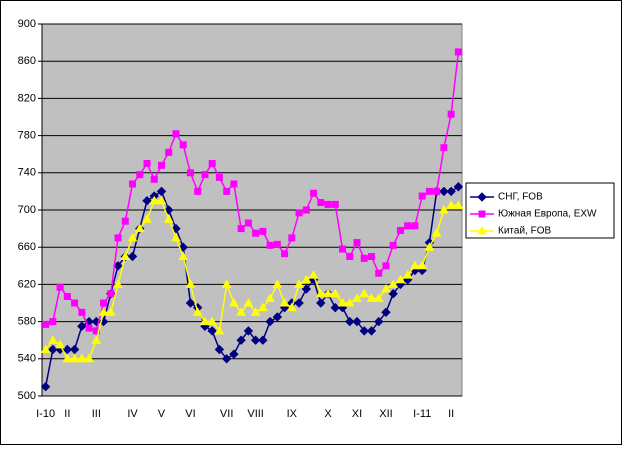  Describe the element at coordinates (422, 414) in the screenshot. I see `x-tick-label: I-11` at that location.